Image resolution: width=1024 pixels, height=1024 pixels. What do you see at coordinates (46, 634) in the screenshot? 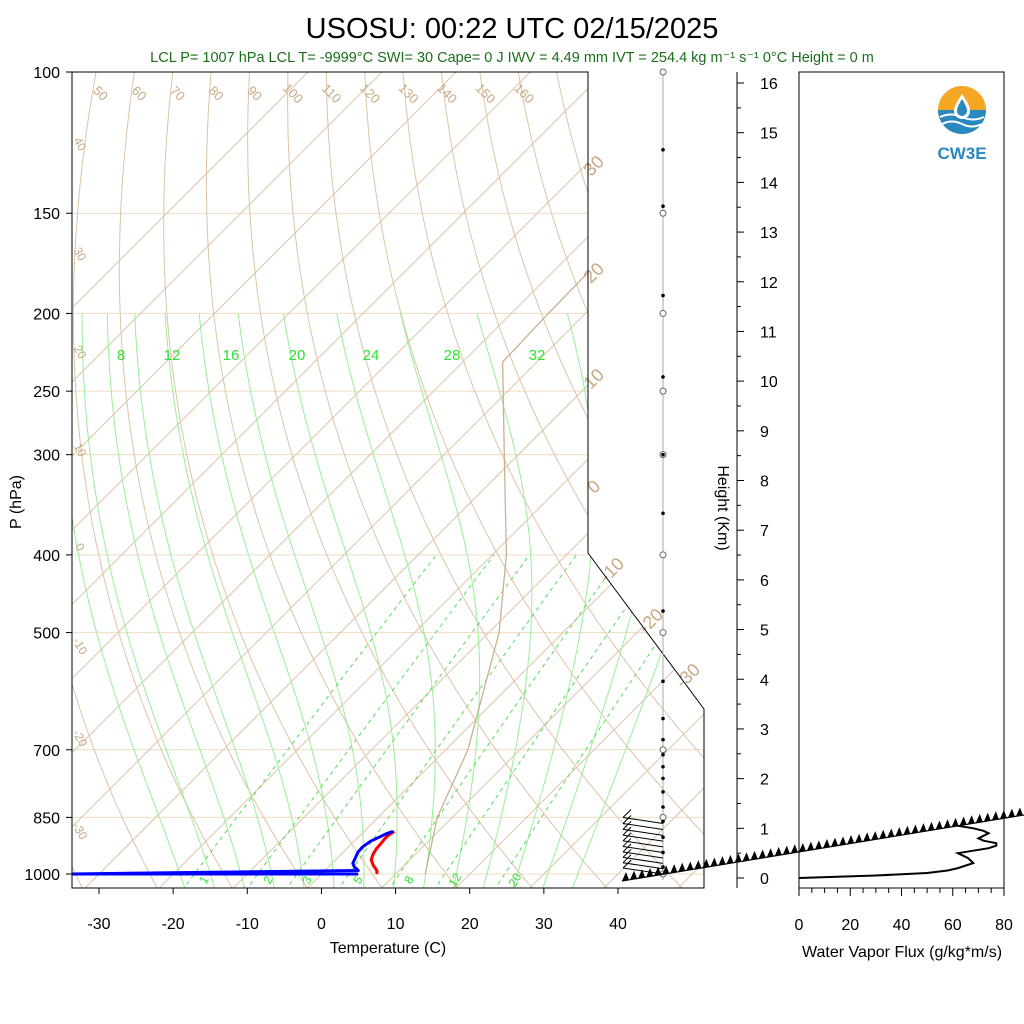
I see `y-tick-label: 500` at bounding box center [46, 634].